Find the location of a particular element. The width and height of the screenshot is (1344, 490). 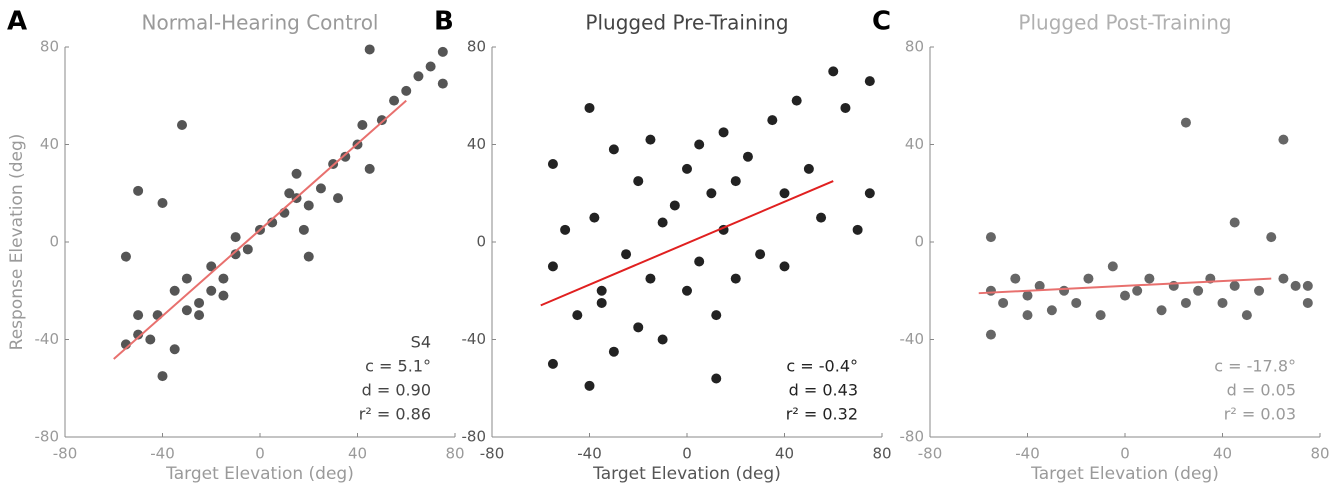

stat-annotation: S4 is located at coordinates (421, 342).